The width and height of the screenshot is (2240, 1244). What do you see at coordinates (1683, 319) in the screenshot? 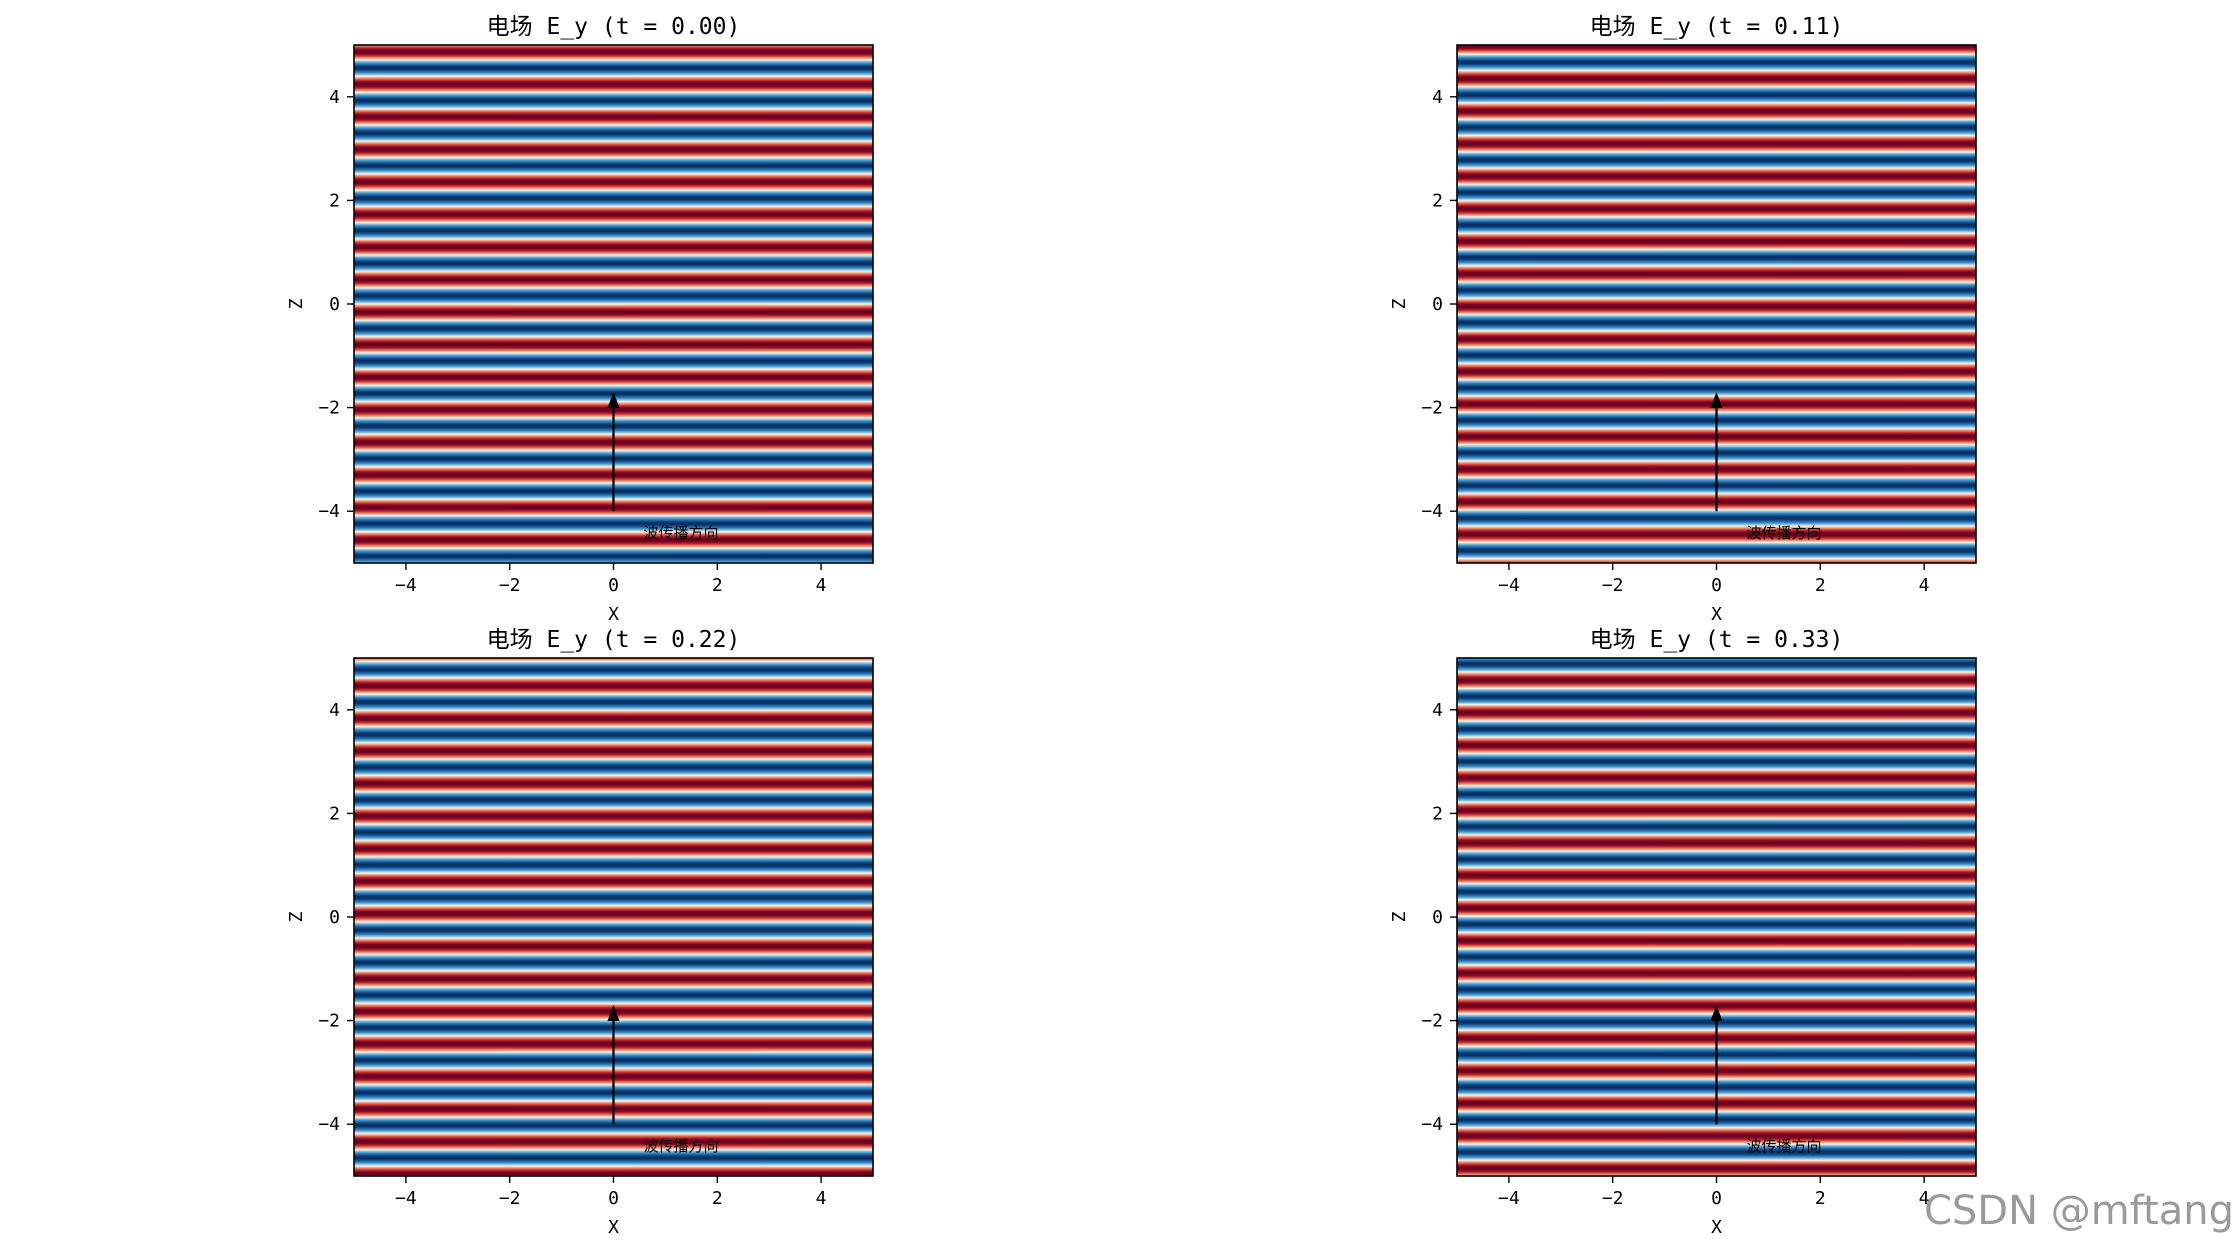
I see `subplot-2: −4 −2 0 2 4 −4 −2 0 2 4 X Z 电场 E_y (t = 0.11) 波传播方向` at bounding box center [1683, 319].